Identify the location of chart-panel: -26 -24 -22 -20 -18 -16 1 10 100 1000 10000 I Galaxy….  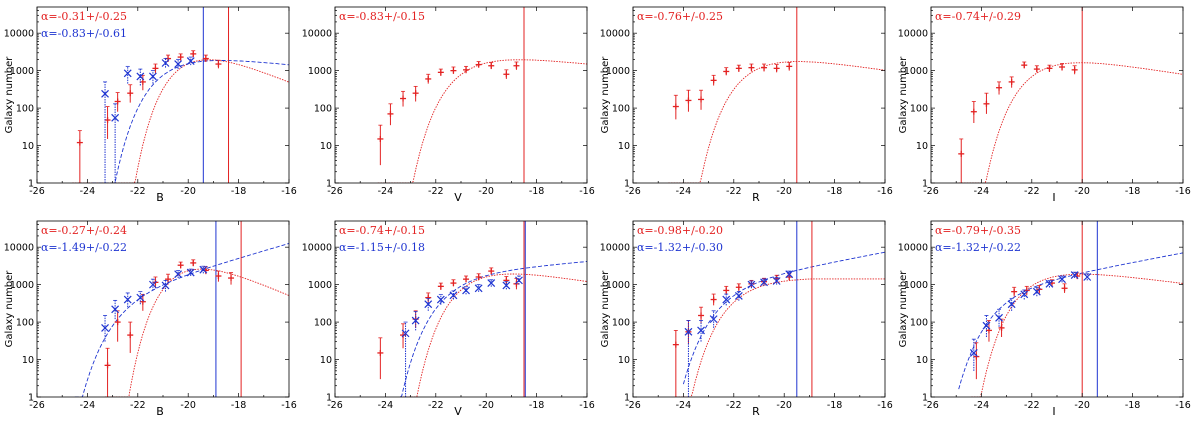
(1044, 105).